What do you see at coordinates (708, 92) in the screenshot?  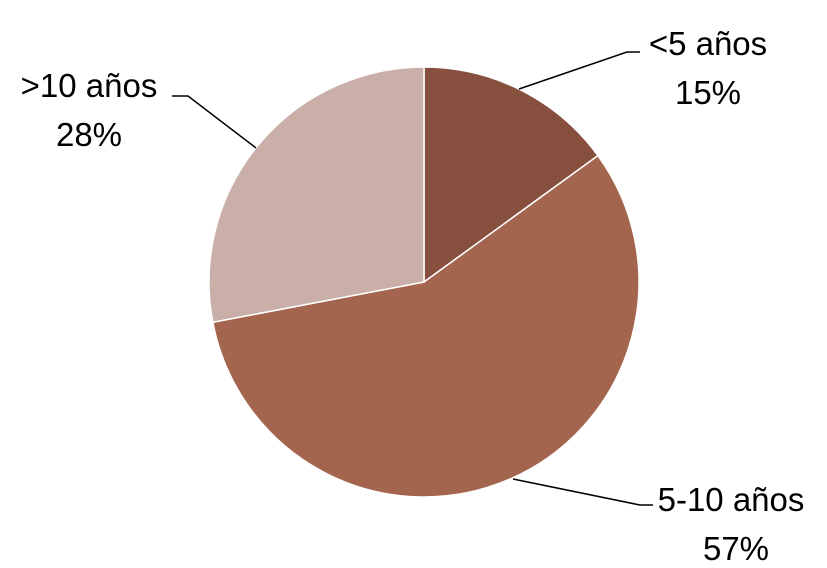 I see `slice-value-under-5: 15%` at bounding box center [708, 92].